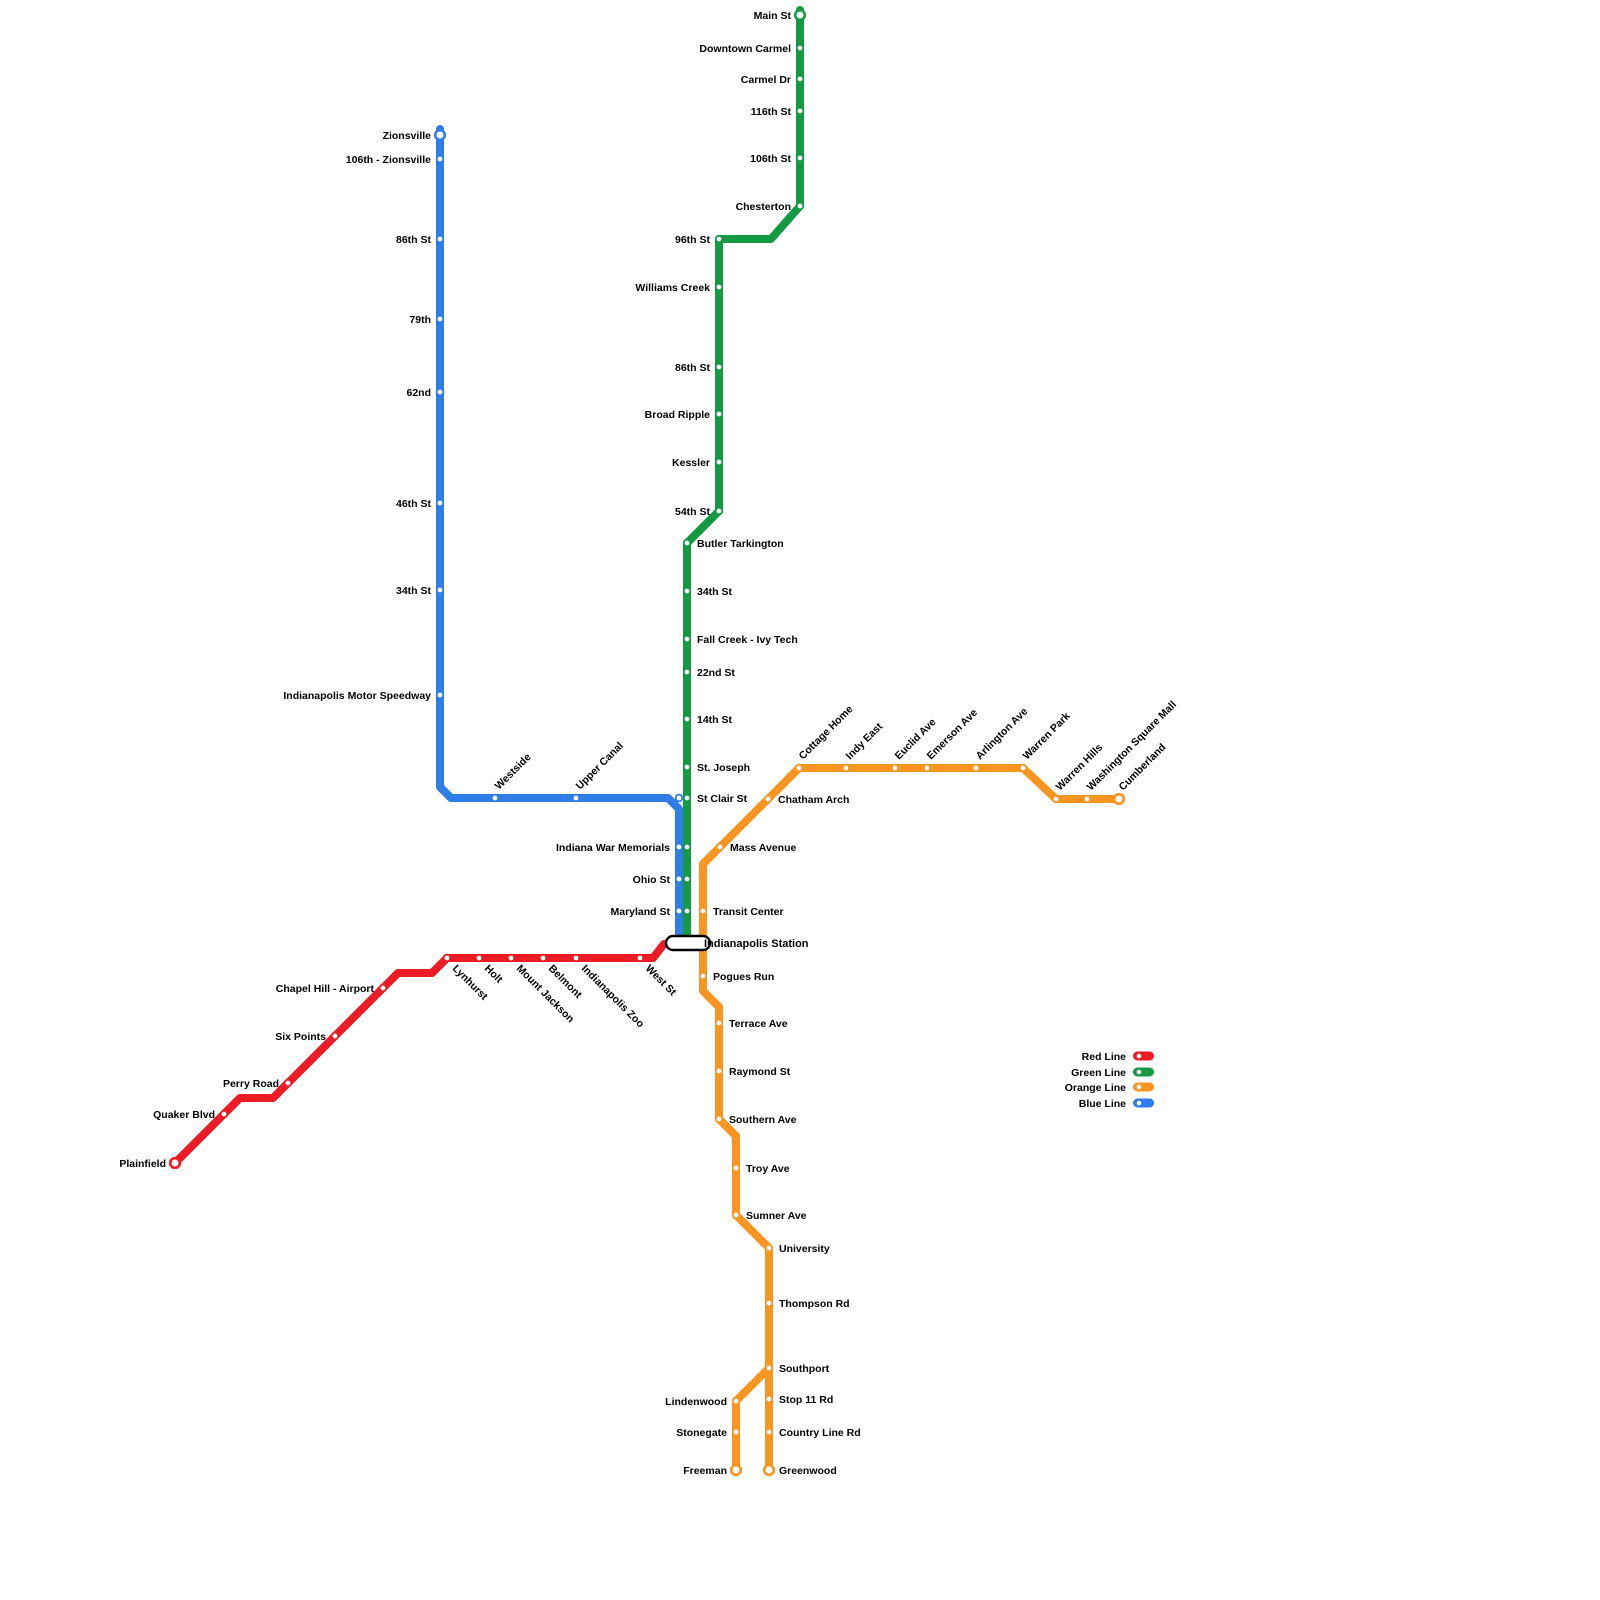 The width and height of the screenshot is (1600, 1600). Describe the element at coordinates (640, 958) in the screenshot. I see `station-west-st` at that location.